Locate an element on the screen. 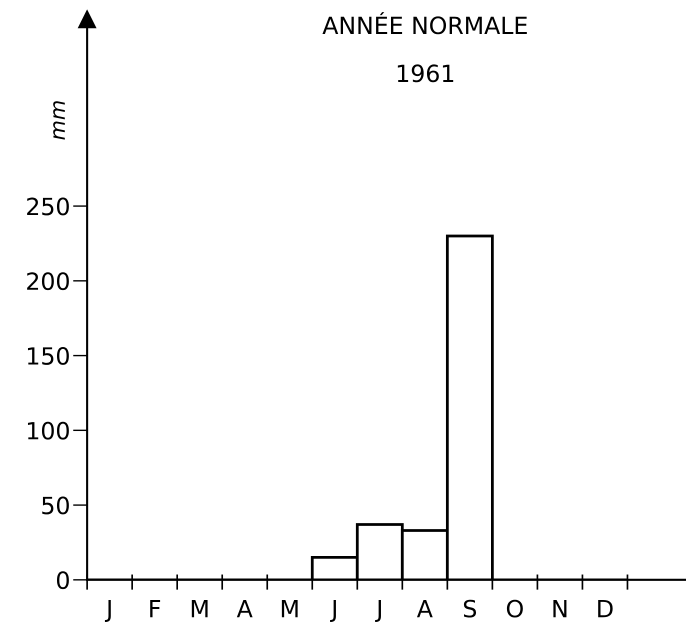  x-tick-label: S is located at coordinates (470, 609).